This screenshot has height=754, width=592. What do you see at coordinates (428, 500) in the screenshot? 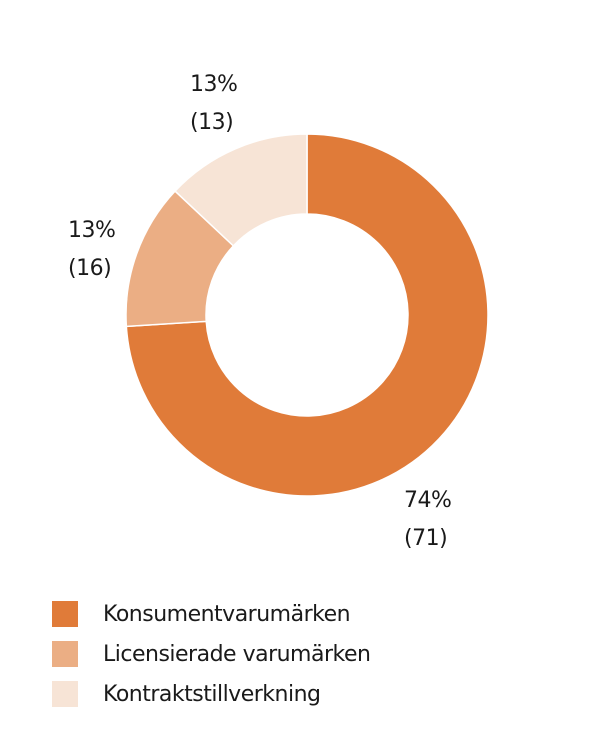
I see `slice-percent: 74%` at bounding box center [428, 500].